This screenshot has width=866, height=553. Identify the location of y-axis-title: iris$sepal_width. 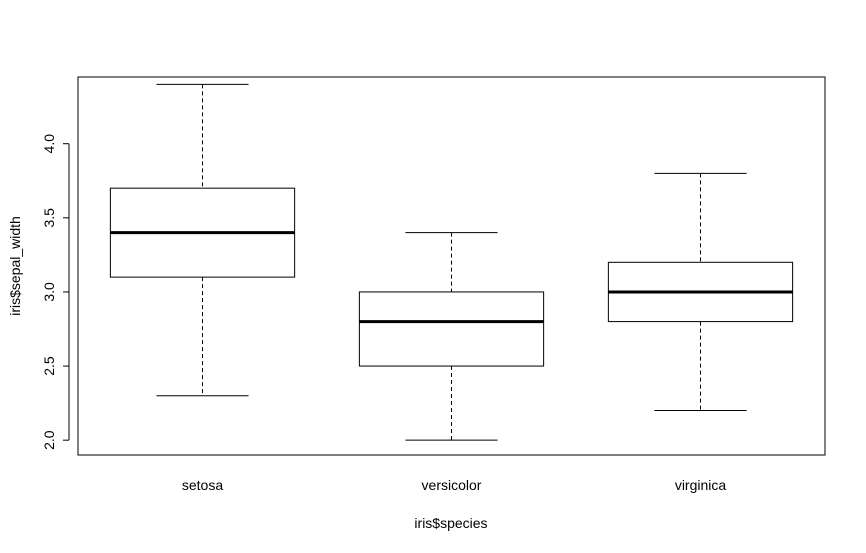
(15, 266).